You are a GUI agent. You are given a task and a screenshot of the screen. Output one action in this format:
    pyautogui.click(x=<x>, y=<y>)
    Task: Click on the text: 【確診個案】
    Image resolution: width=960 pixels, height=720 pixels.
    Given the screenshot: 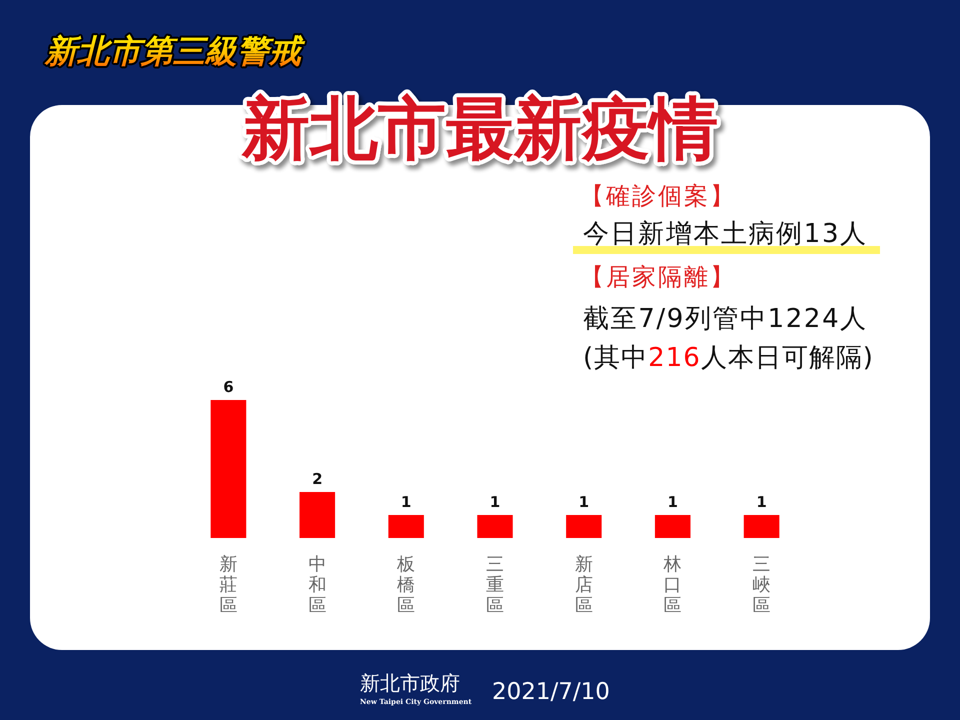 What is the action you would take?
    pyautogui.click(x=658, y=196)
    